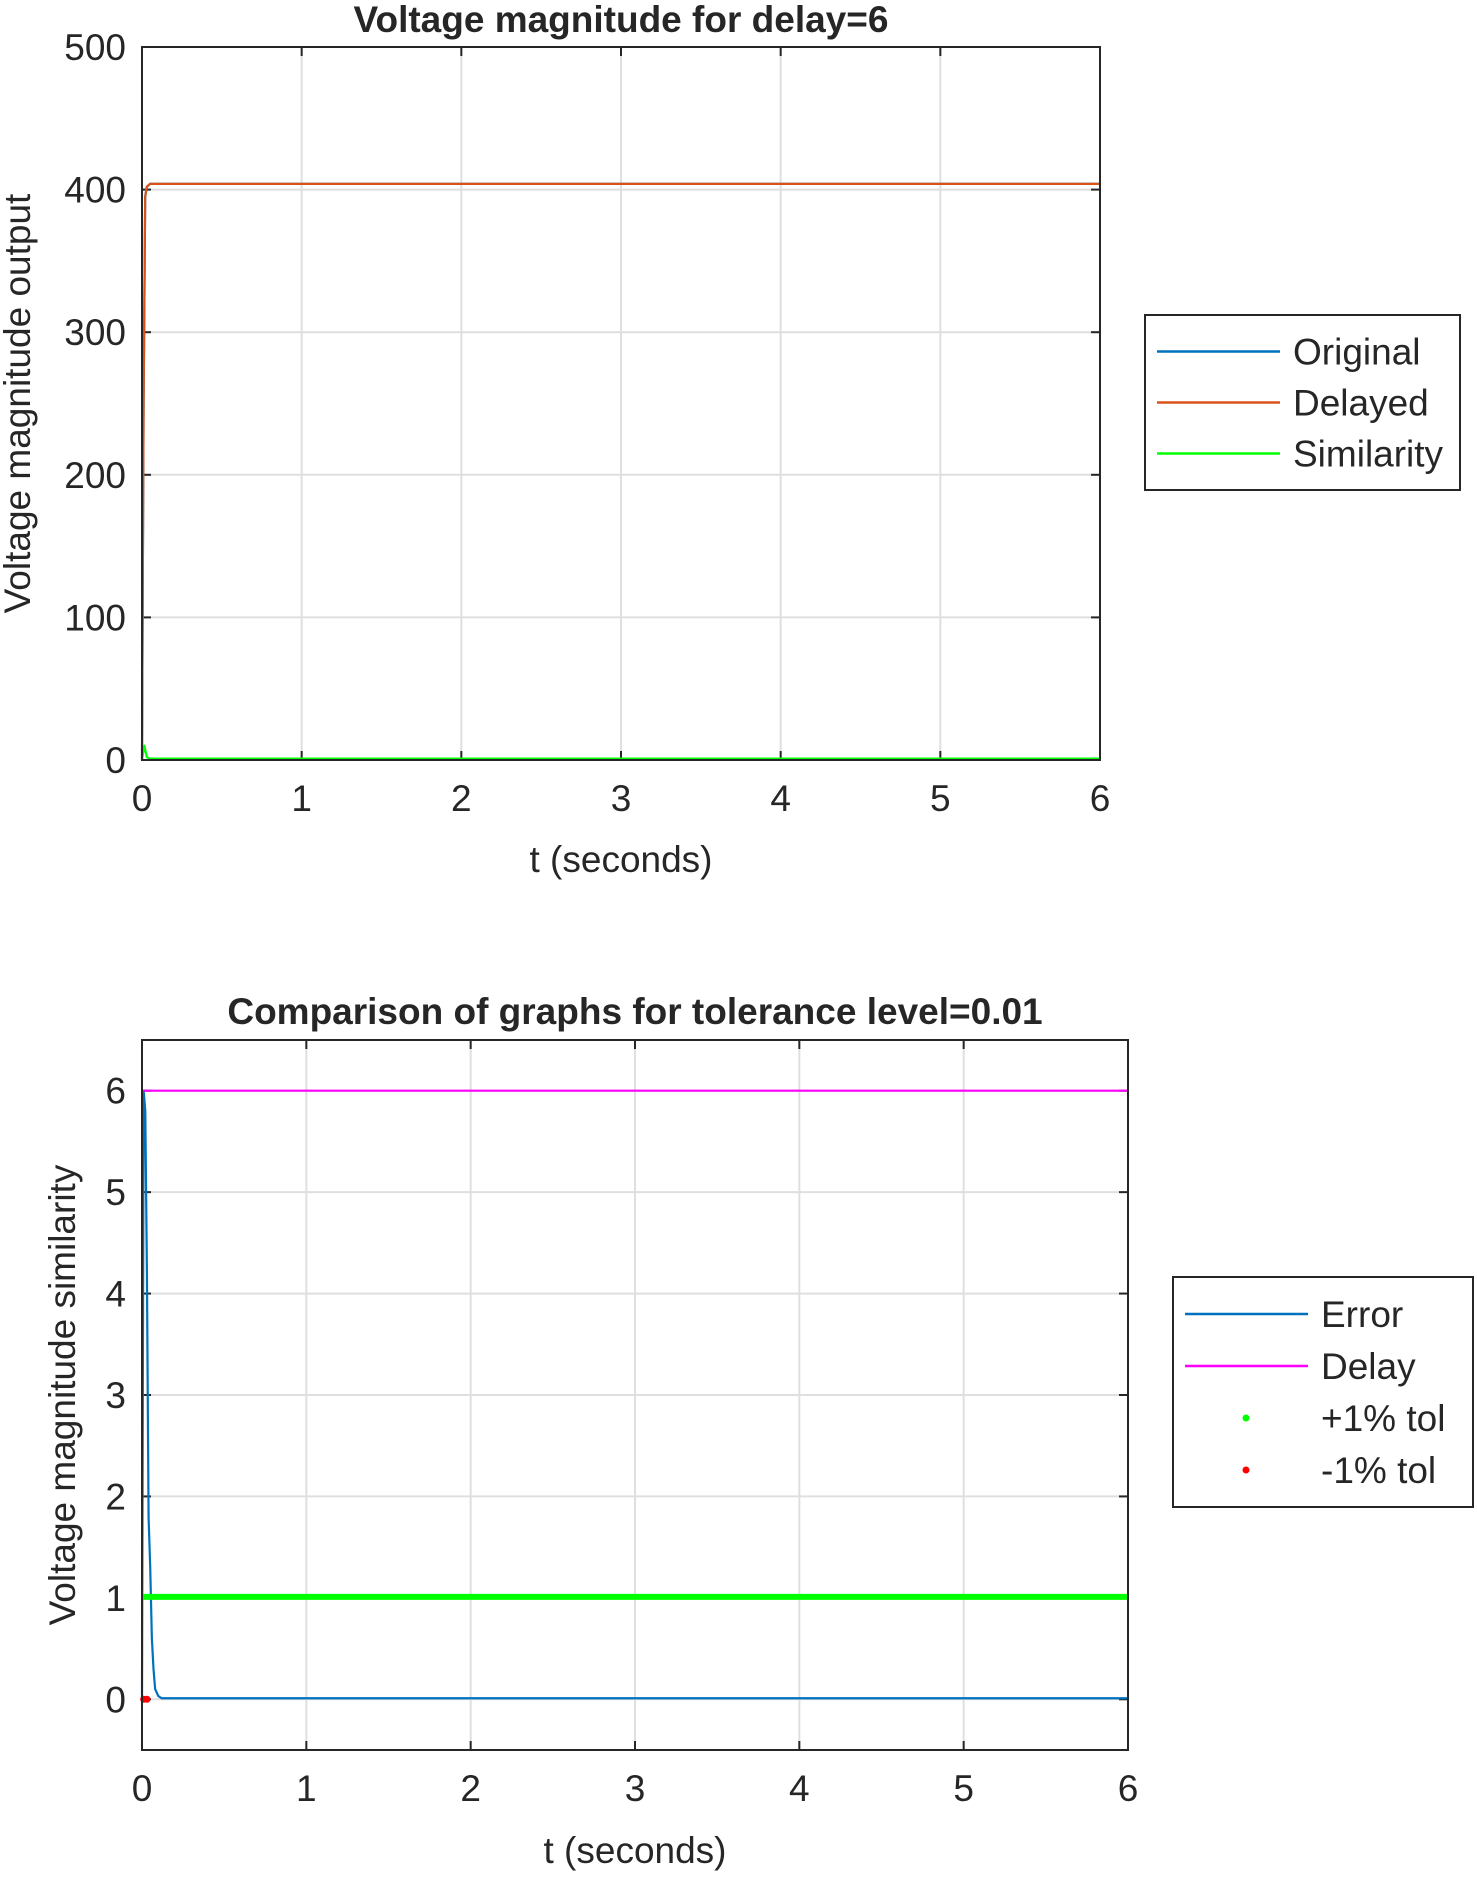 The height and width of the screenshot is (1879, 1477). I want to click on y-tick-label: 100, so click(95, 617).